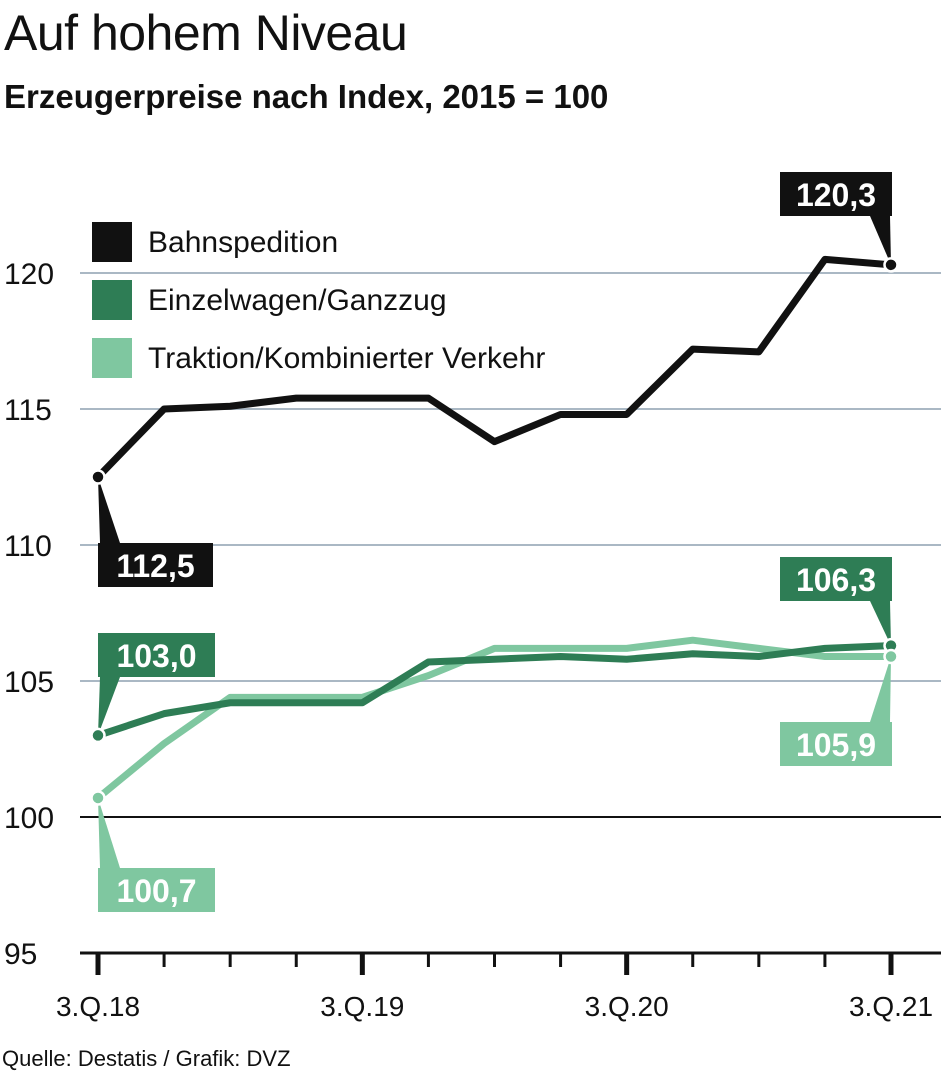  What do you see at coordinates (243, 242) in the screenshot?
I see `legend-label: Bahnspedition` at bounding box center [243, 242].